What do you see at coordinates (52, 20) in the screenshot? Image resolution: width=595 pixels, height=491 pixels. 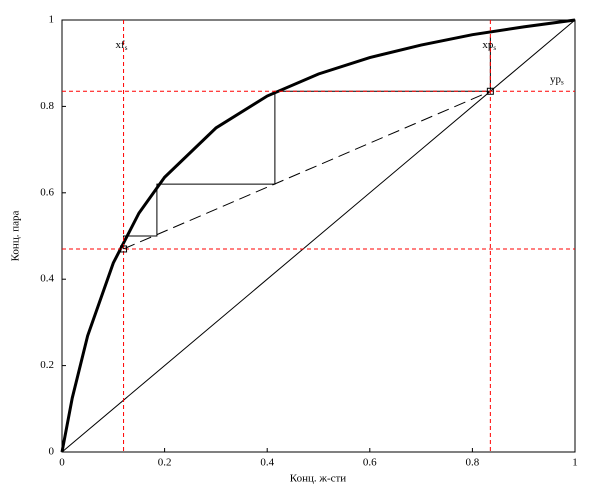 I see `y-tick-label: 1` at bounding box center [52, 20].